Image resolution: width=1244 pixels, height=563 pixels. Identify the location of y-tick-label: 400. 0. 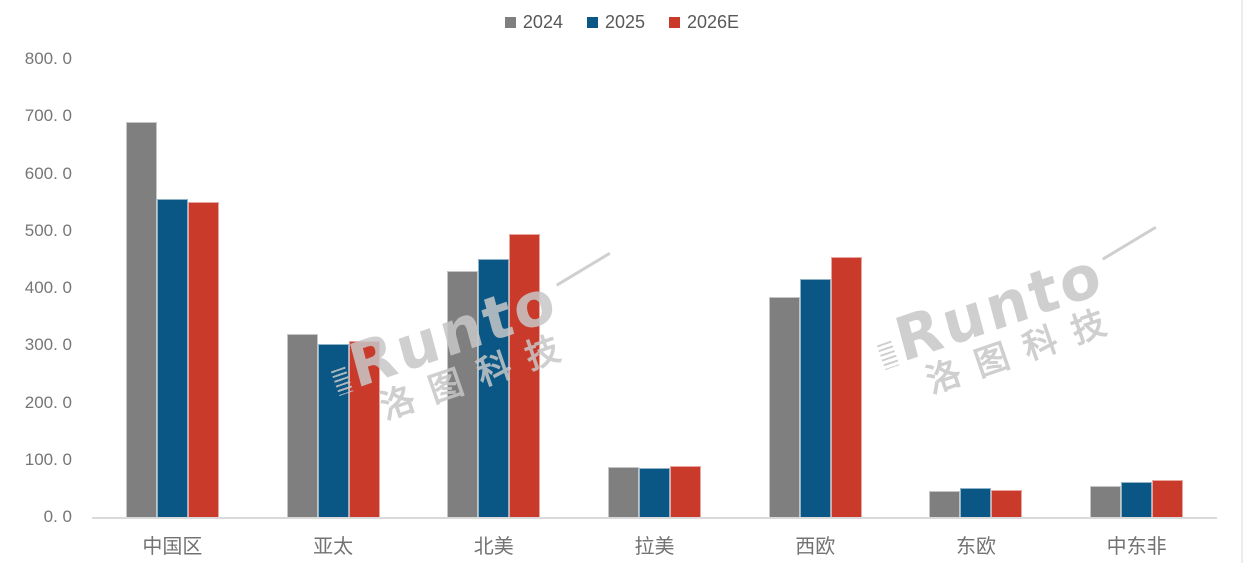
(48, 287).